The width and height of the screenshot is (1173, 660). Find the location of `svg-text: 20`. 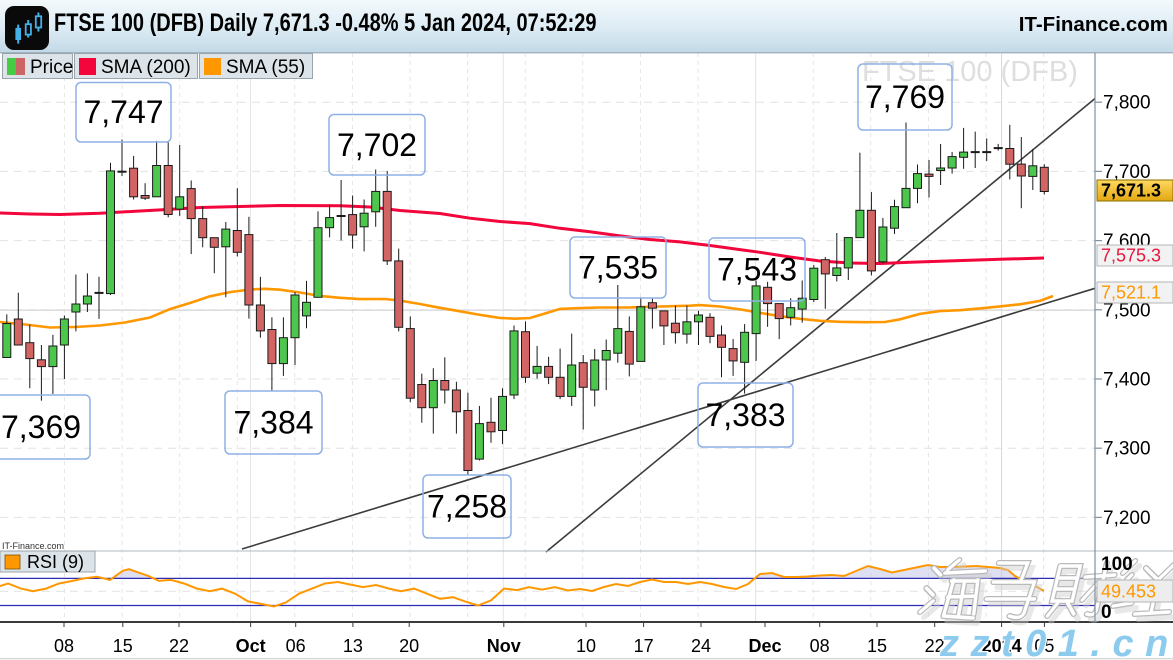

svg-text: 20 is located at coordinates (409, 646).